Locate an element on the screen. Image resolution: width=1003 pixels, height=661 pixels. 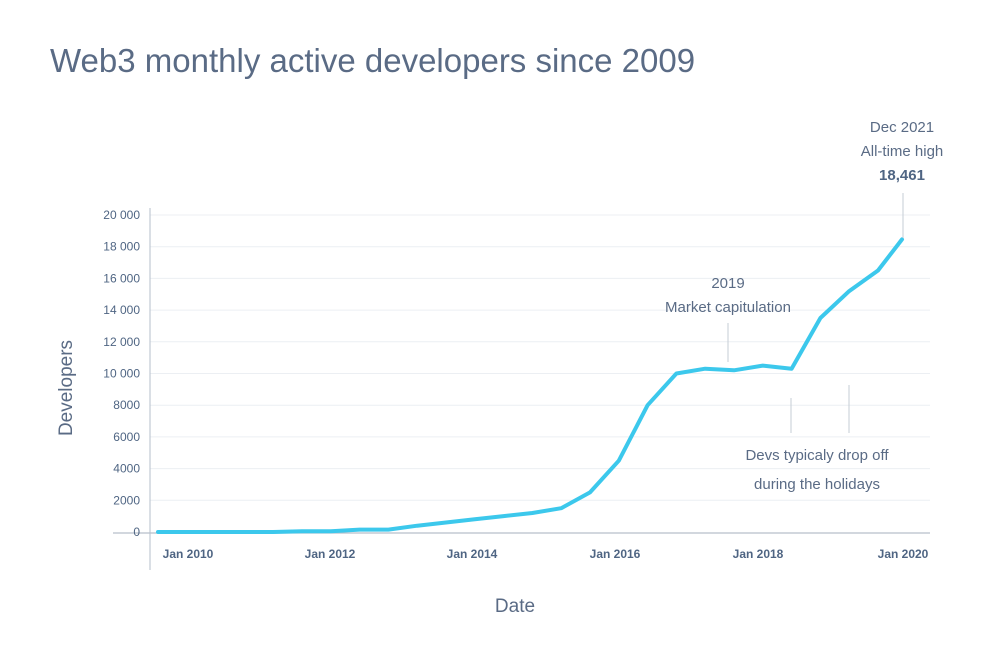
y-tick-label: 4000 is located at coordinates (126, 469).